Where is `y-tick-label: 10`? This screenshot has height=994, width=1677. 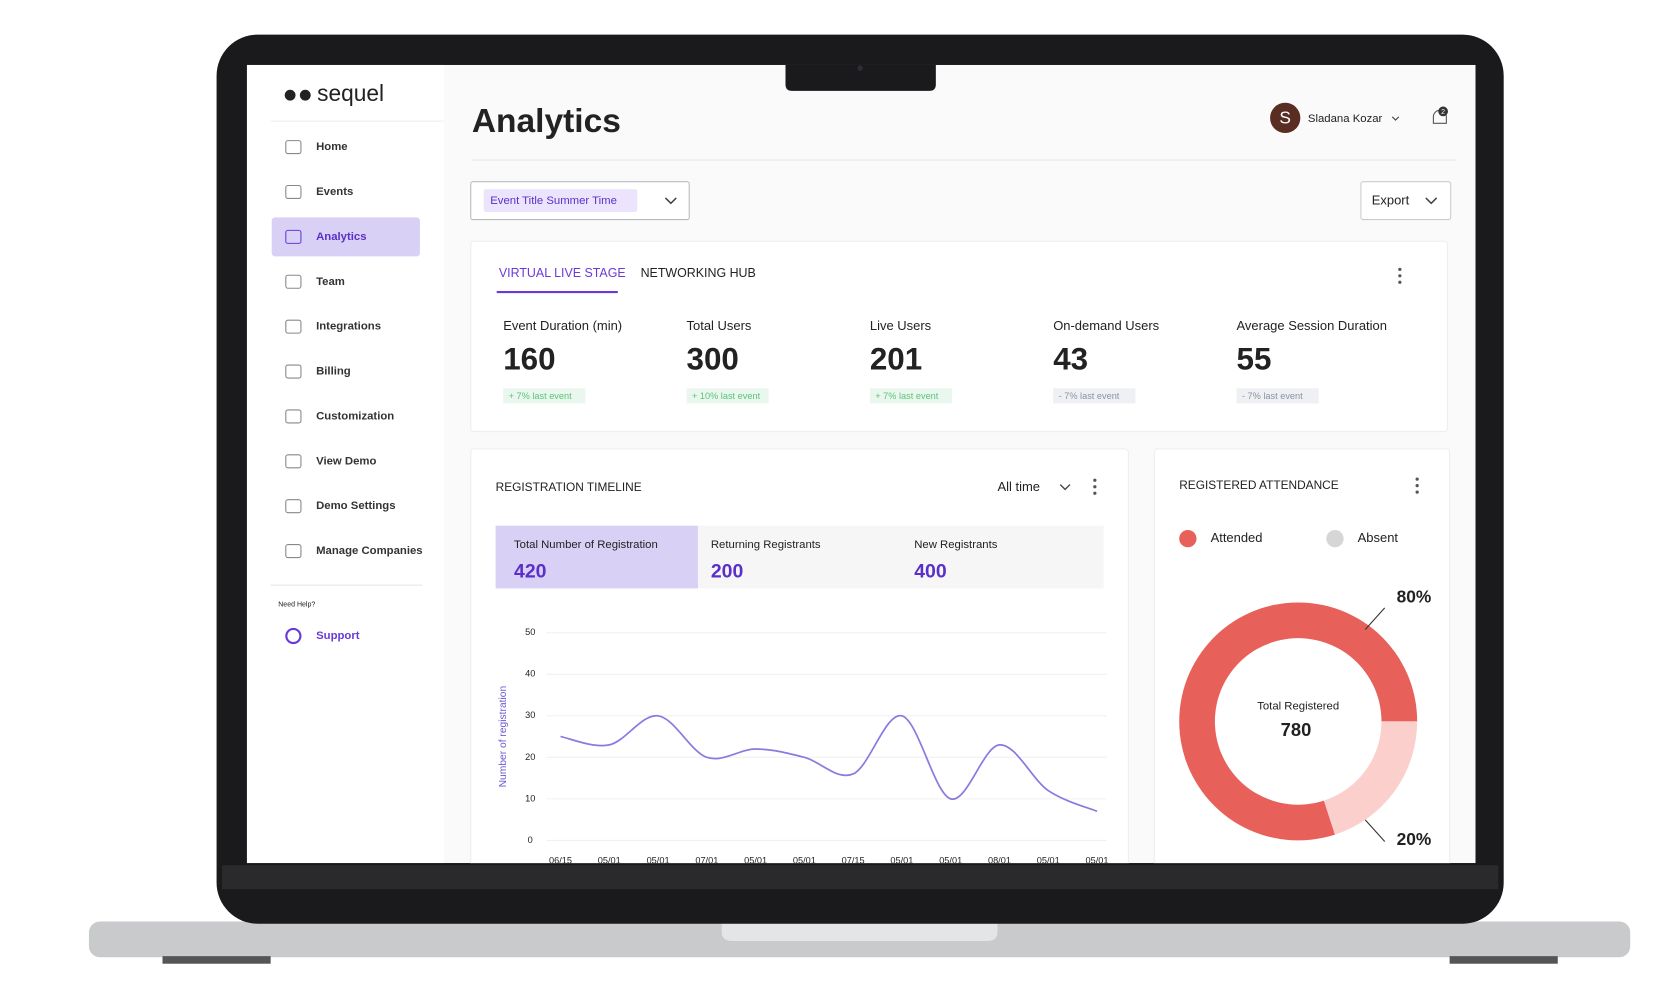 y-tick-label: 10 is located at coordinates (530, 798).